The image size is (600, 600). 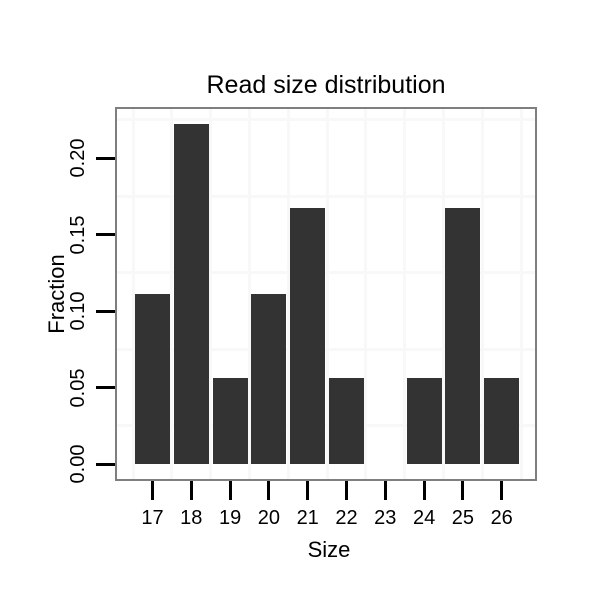 I want to click on x-tick-label-25: 25, so click(x=463, y=518).